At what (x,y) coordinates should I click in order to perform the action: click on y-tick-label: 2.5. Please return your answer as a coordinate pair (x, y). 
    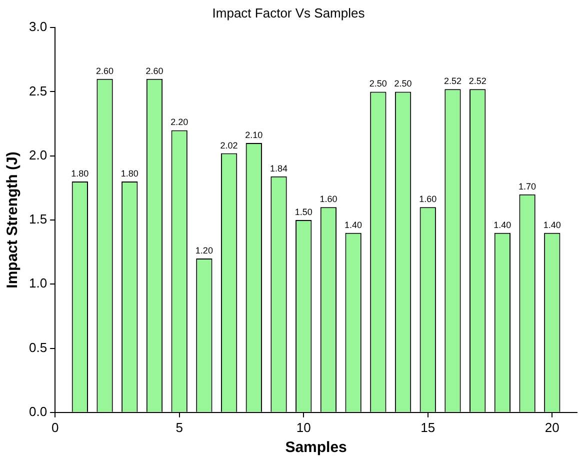
    Looking at the image, I should click on (38, 90).